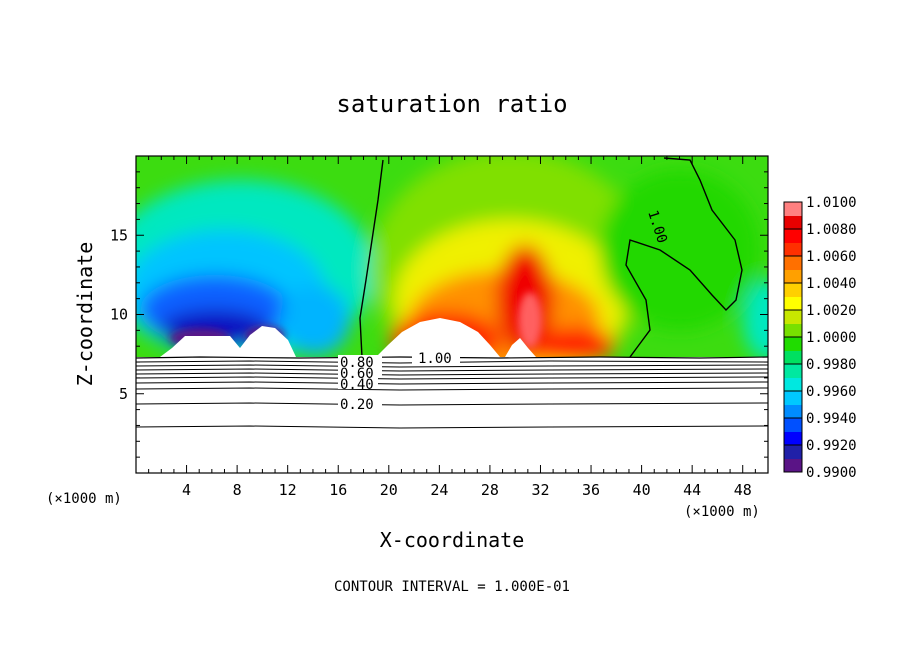 The height and width of the screenshot is (654, 904). What do you see at coordinates (123, 394) in the screenshot?
I see `y-tick-label: 5` at bounding box center [123, 394].